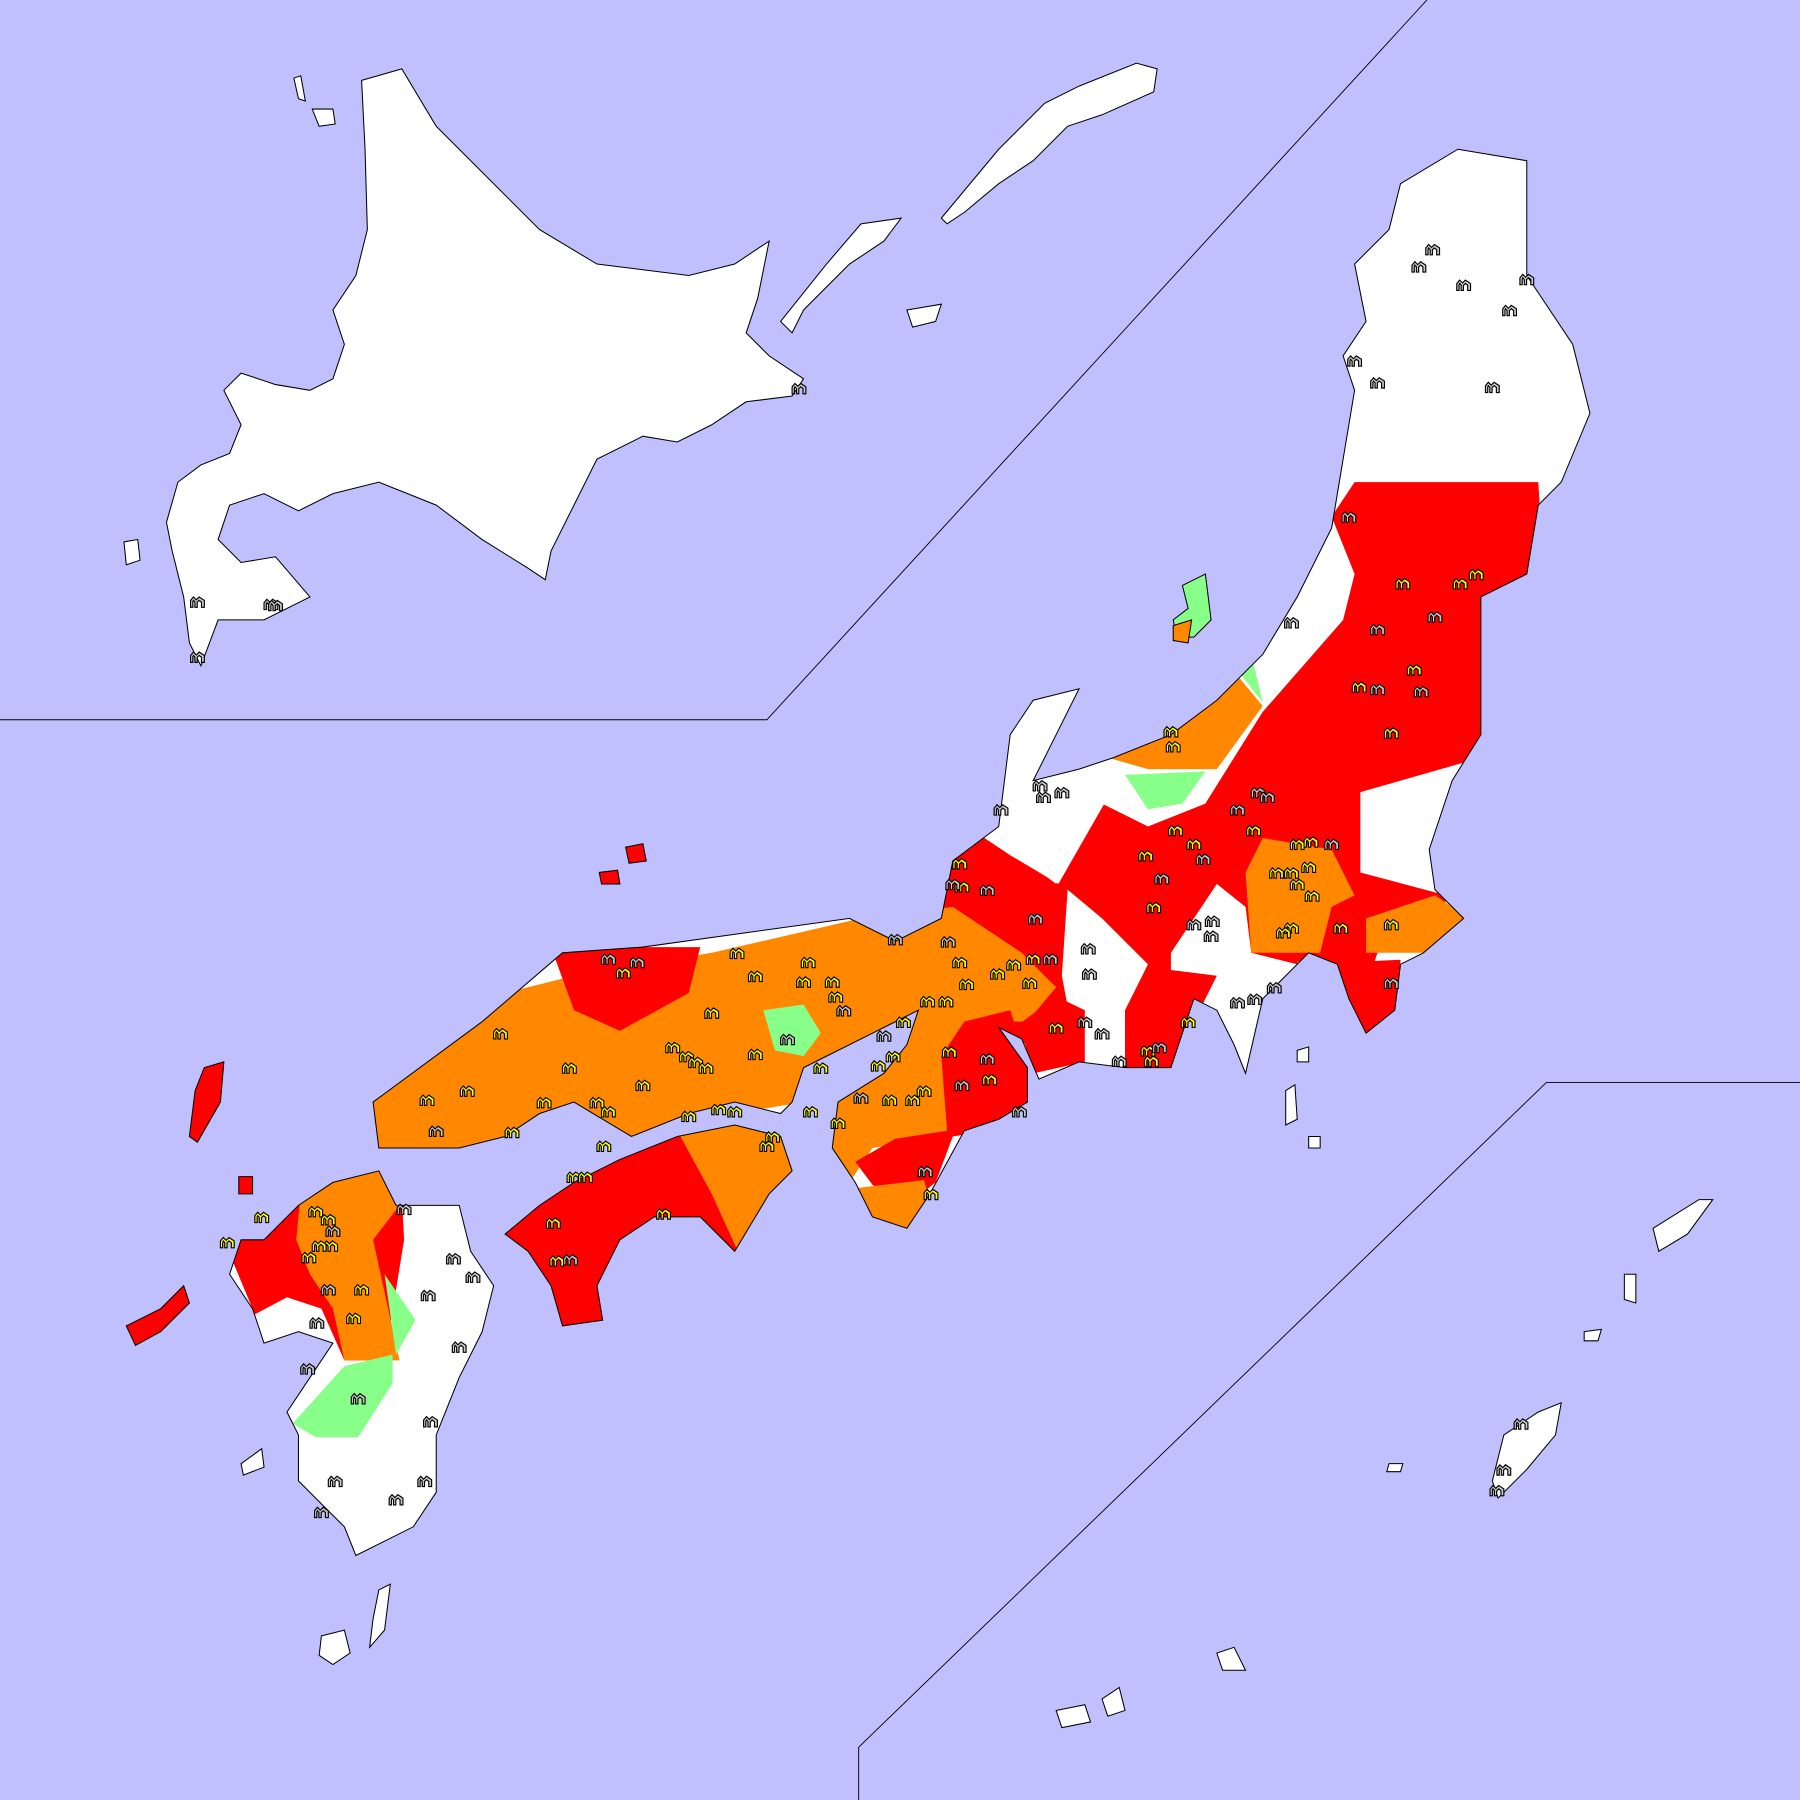 The image size is (1800, 1800). I want to click on region-white, so click(1407, 826).